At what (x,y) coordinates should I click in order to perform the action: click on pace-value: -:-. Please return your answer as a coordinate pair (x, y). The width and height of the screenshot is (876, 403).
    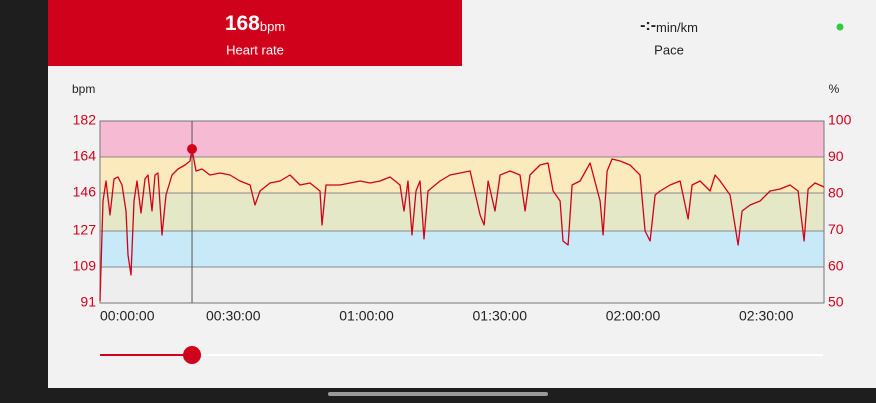
    Looking at the image, I should click on (648, 25).